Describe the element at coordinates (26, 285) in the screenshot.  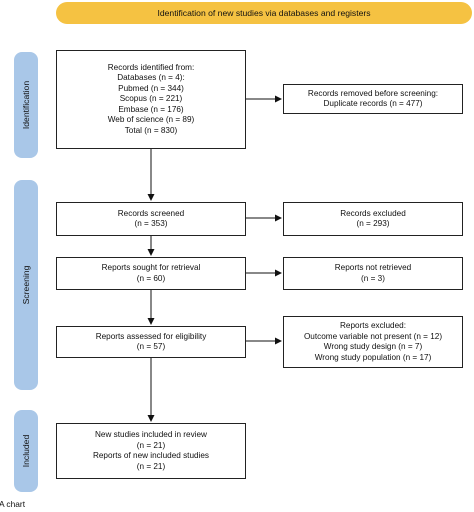
I see `phase-screening: Screening` at that location.